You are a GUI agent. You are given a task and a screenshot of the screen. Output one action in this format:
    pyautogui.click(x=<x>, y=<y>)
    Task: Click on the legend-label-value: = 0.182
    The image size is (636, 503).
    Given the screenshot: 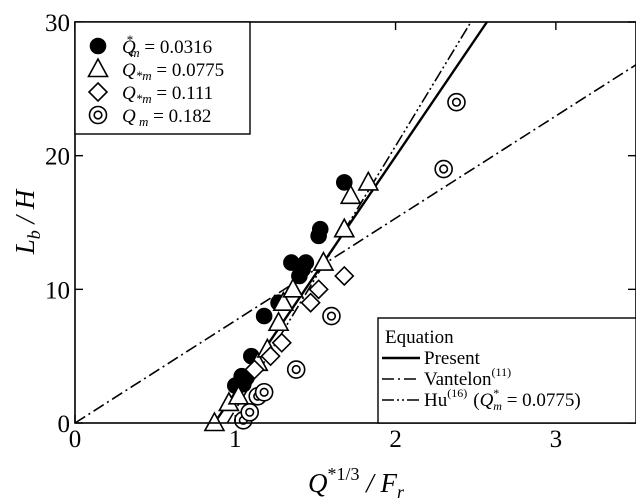 What is the action you would take?
    pyautogui.click(x=179, y=116)
    